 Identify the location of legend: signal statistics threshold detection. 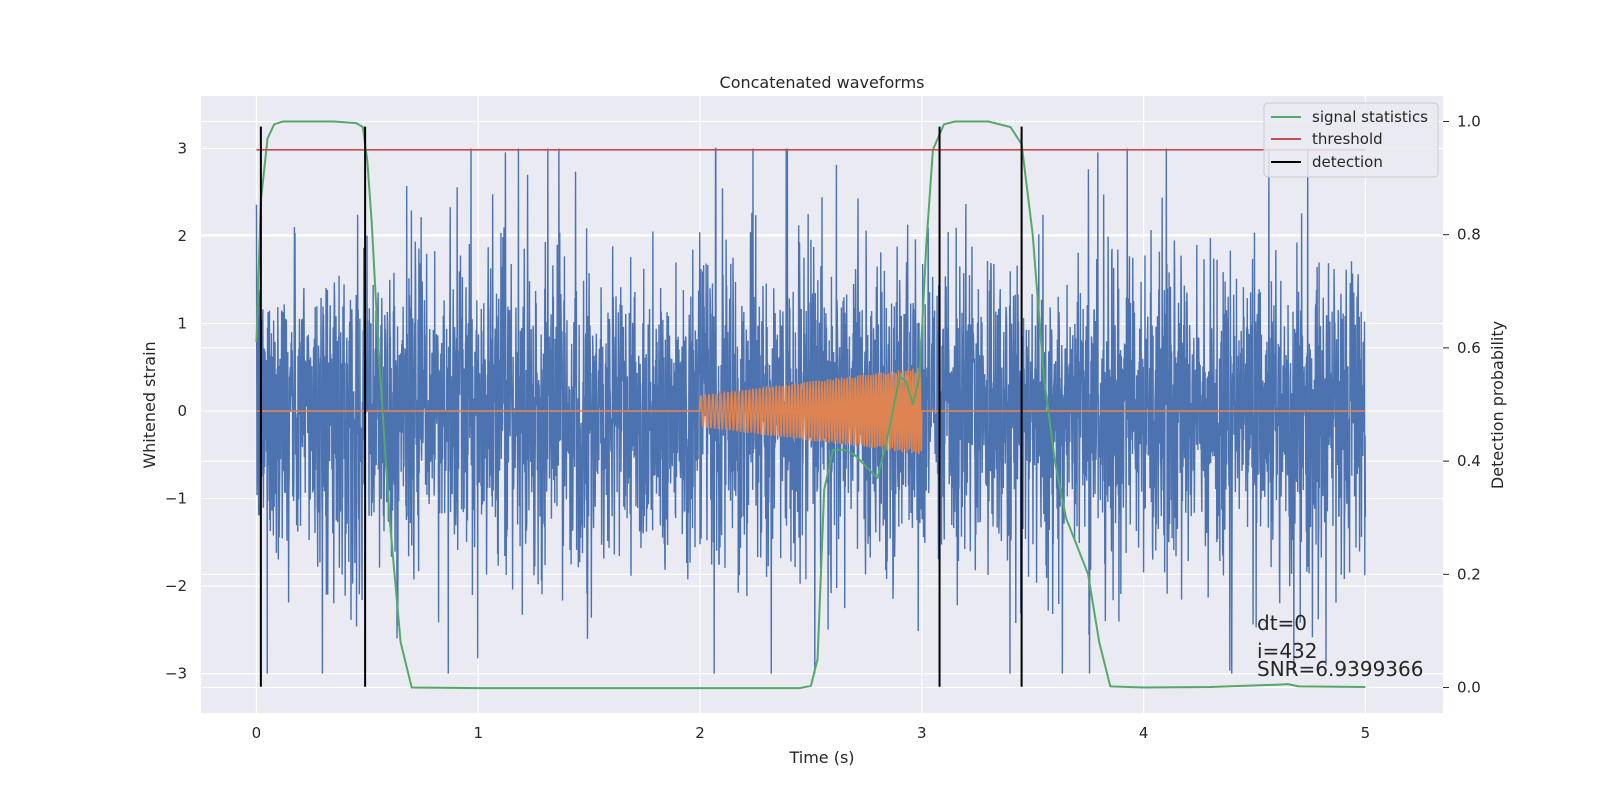
(1351, 140).